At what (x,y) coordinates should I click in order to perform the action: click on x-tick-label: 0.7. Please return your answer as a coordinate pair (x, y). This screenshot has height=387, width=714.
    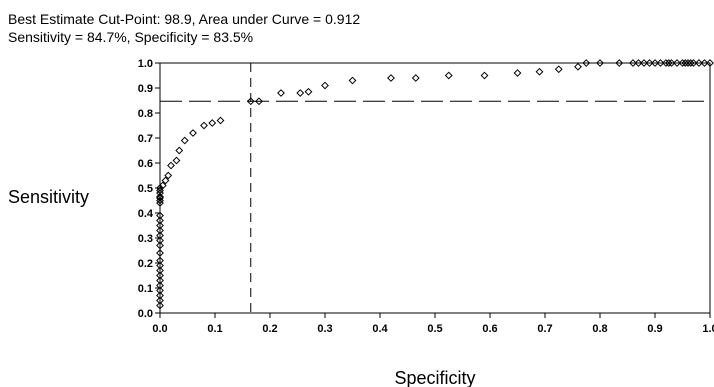
    Looking at the image, I should click on (544, 329).